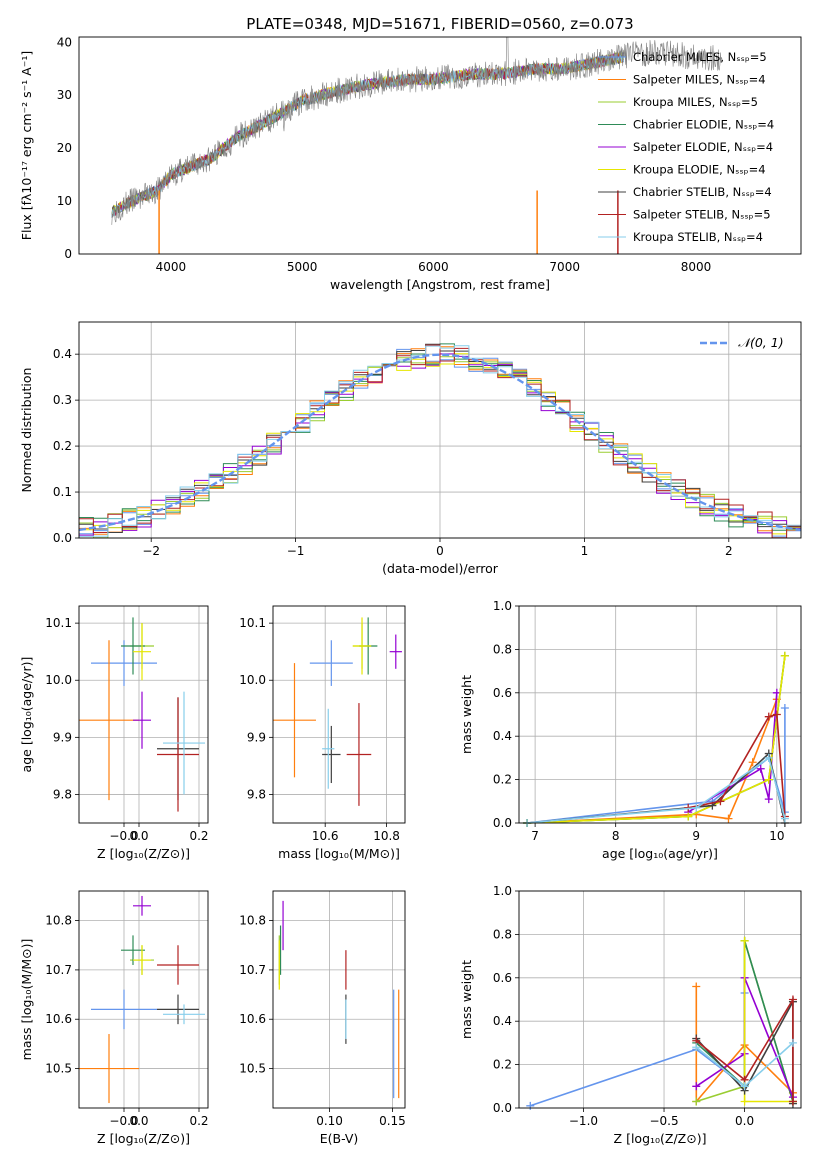 Image resolution: width=819 pixels, height=1170 pixels. Describe the element at coordinates (386, 836) in the screenshot. I see `x-tick-label: 10.8` at that location.